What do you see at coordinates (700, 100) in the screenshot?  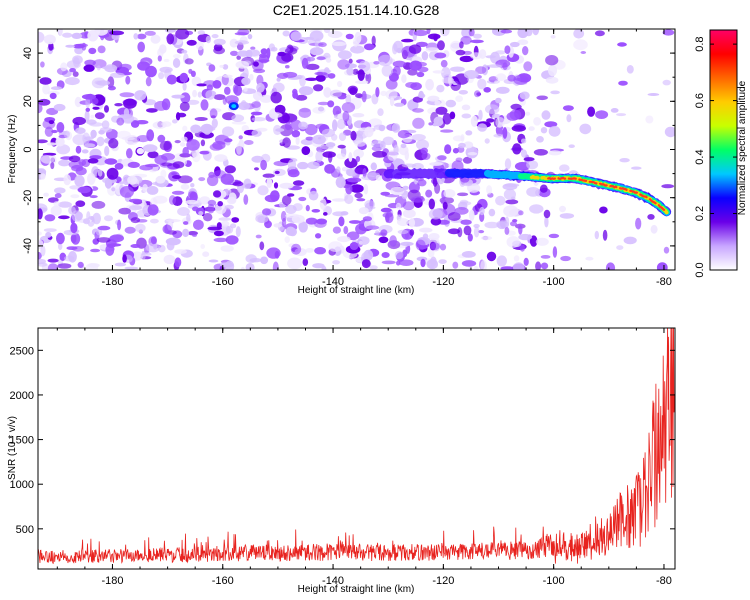 I see `colorbar-tick-label: 0.6` at bounding box center [700, 100].